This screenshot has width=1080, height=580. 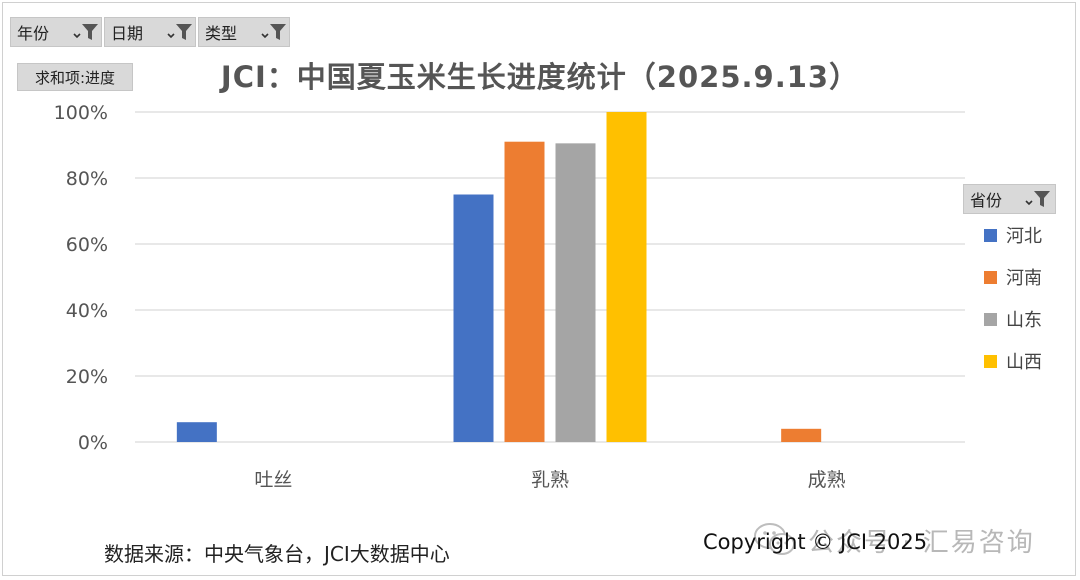 What do you see at coordinates (1024, 278) in the screenshot?
I see `legend-label: 河南` at bounding box center [1024, 278].